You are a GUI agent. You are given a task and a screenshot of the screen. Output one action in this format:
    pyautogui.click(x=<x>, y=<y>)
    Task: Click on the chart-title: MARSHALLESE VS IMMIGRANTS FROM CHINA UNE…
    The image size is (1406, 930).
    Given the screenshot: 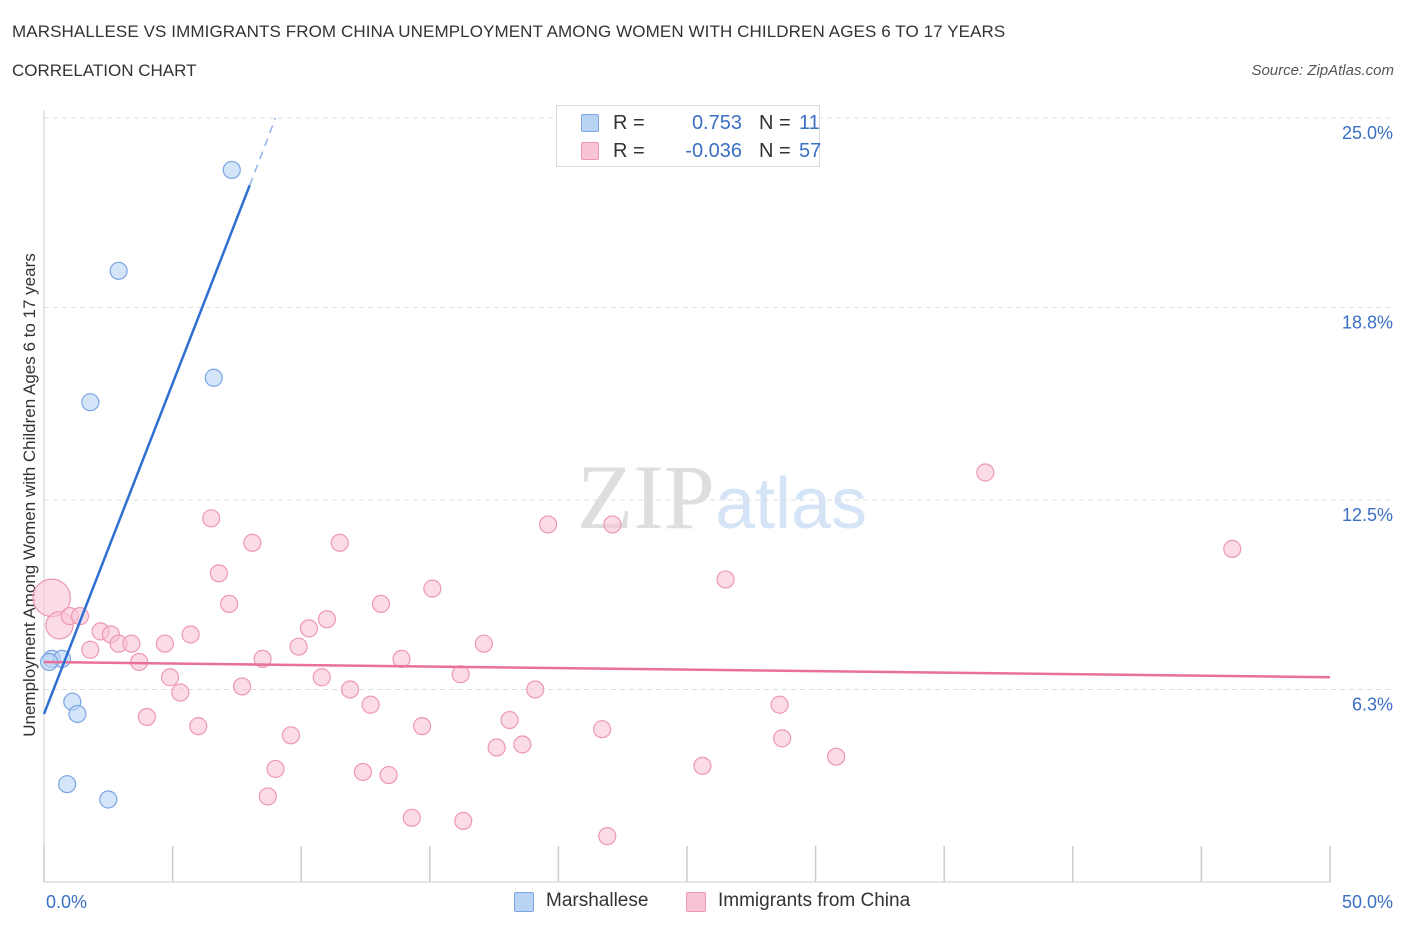 What is the action you would take?
    pyautogui.click(x=509, y=31)
    